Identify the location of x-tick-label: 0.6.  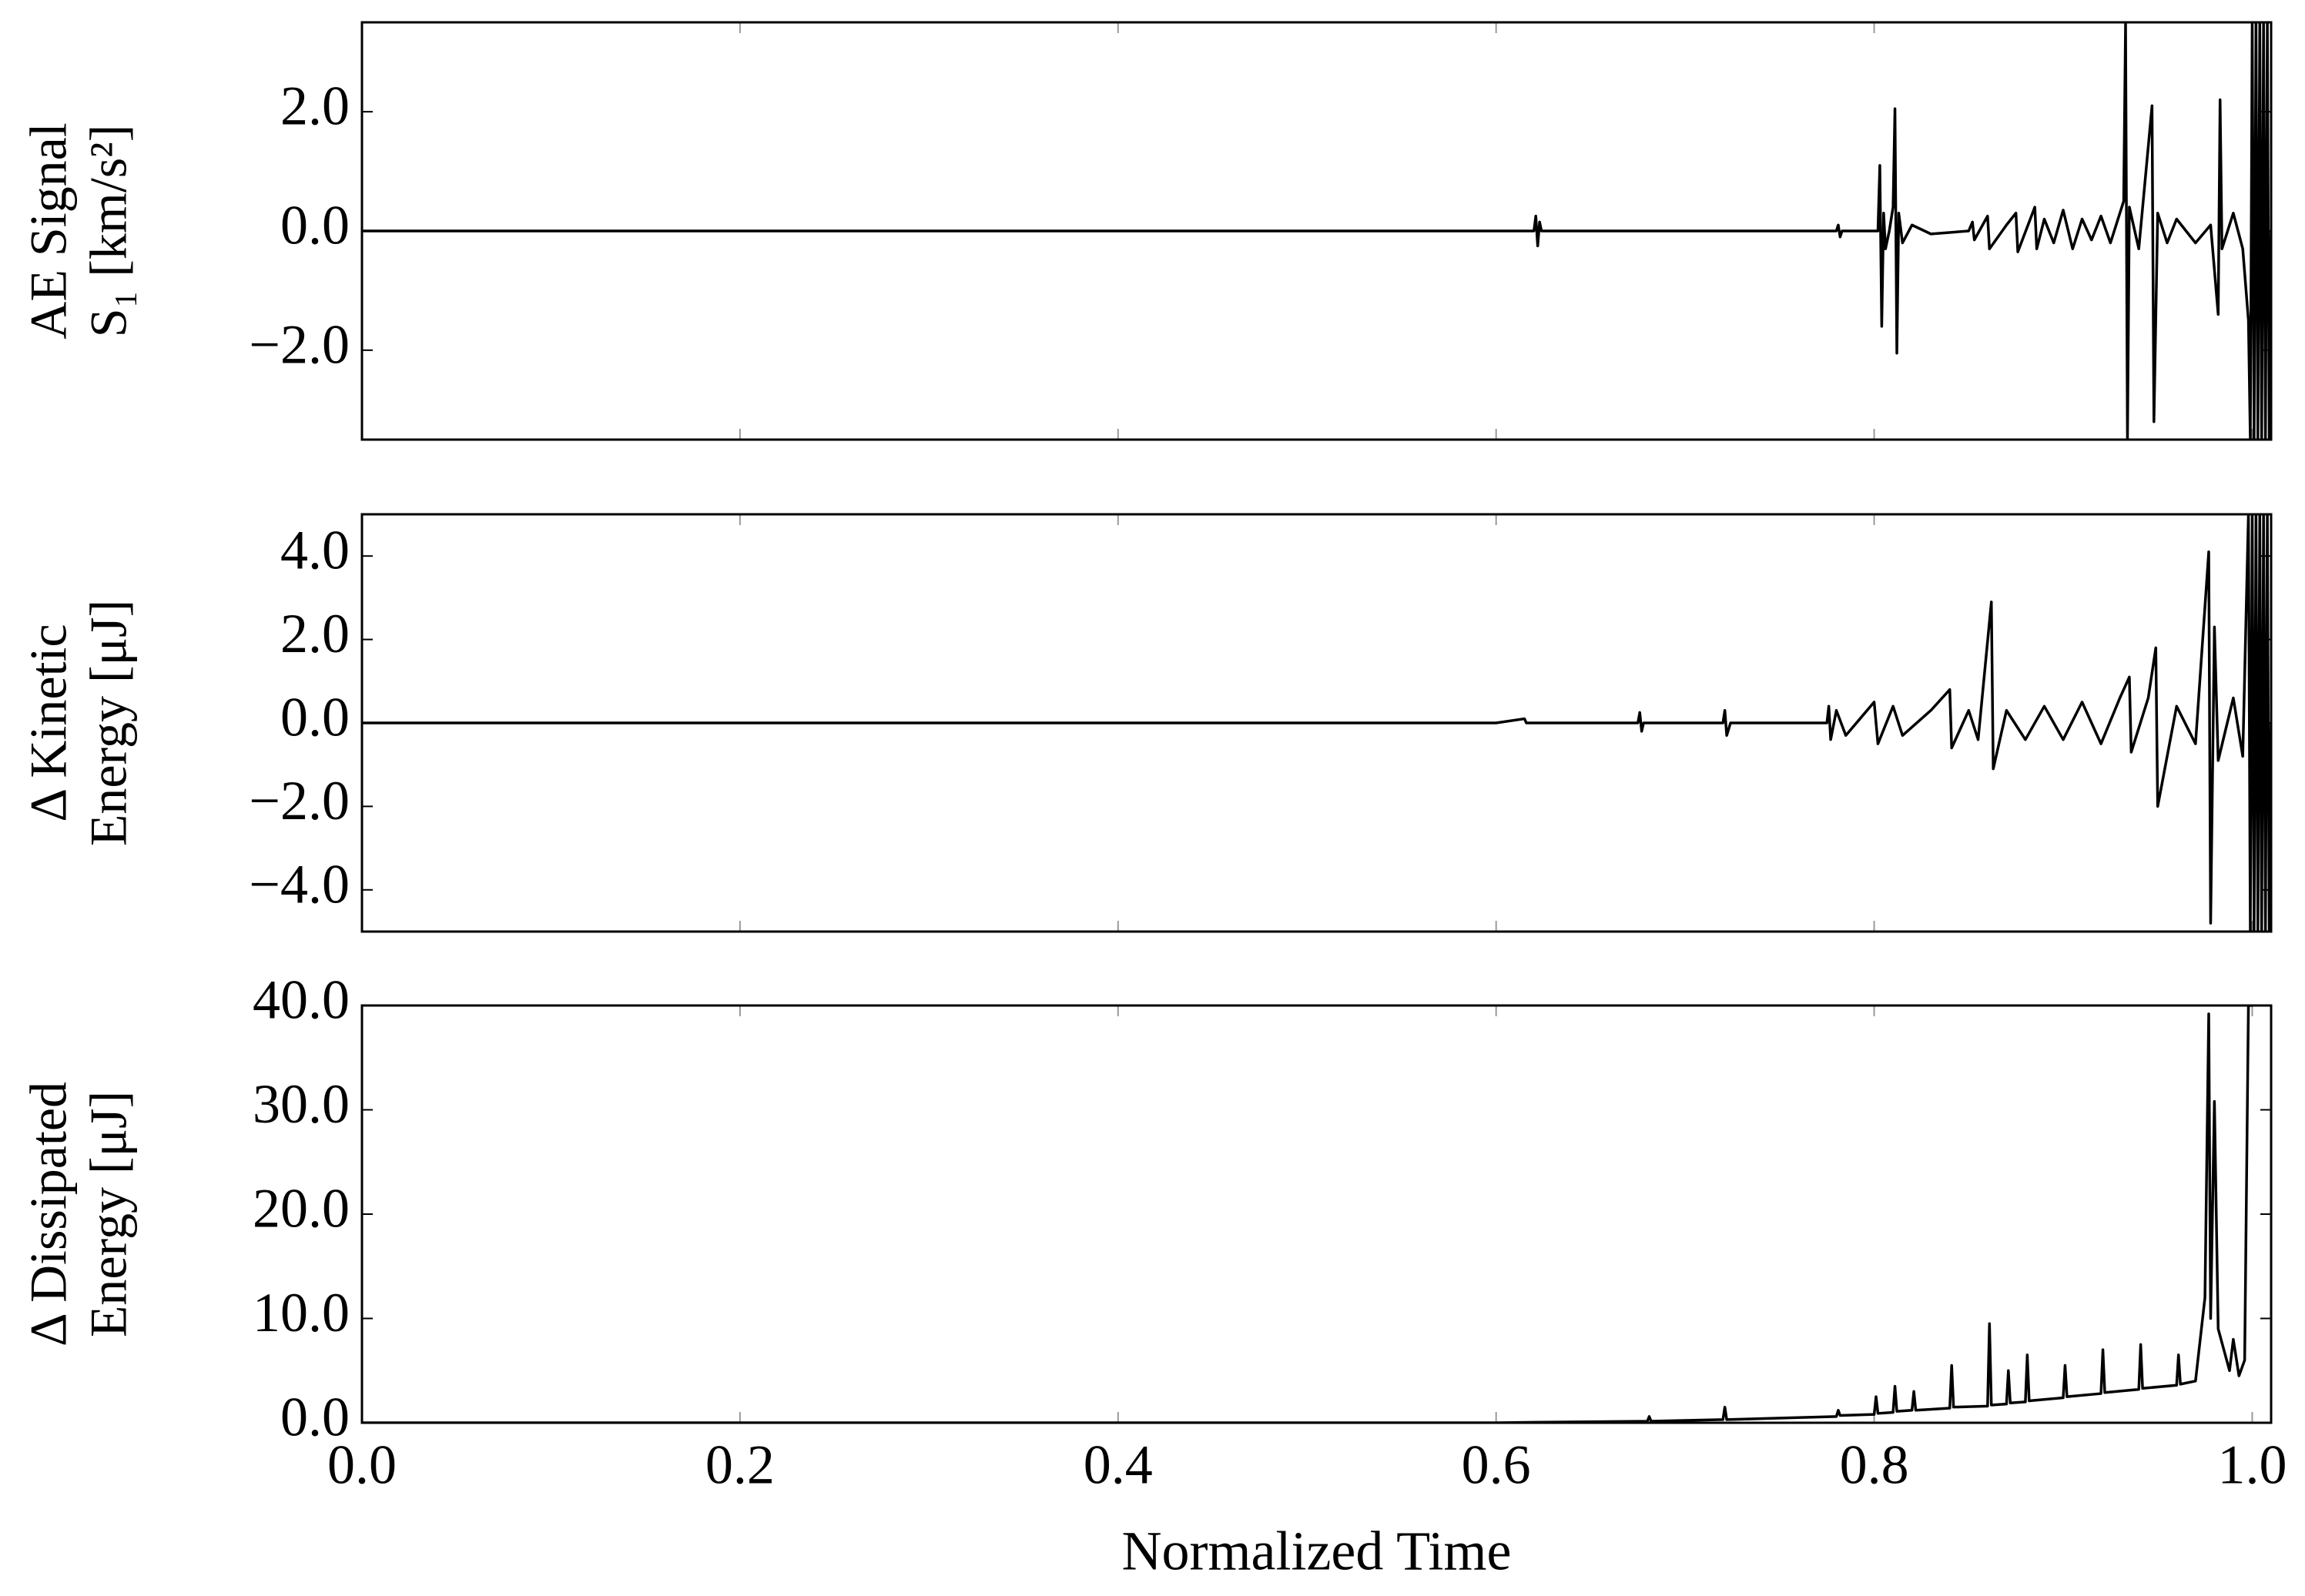
(1496, 1465).